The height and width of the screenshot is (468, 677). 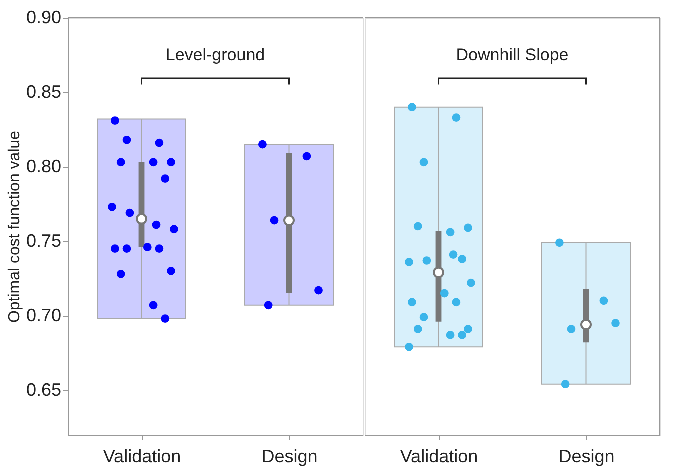 I want to click on y-tick-label: 0.75, so click(x=44, y=240).